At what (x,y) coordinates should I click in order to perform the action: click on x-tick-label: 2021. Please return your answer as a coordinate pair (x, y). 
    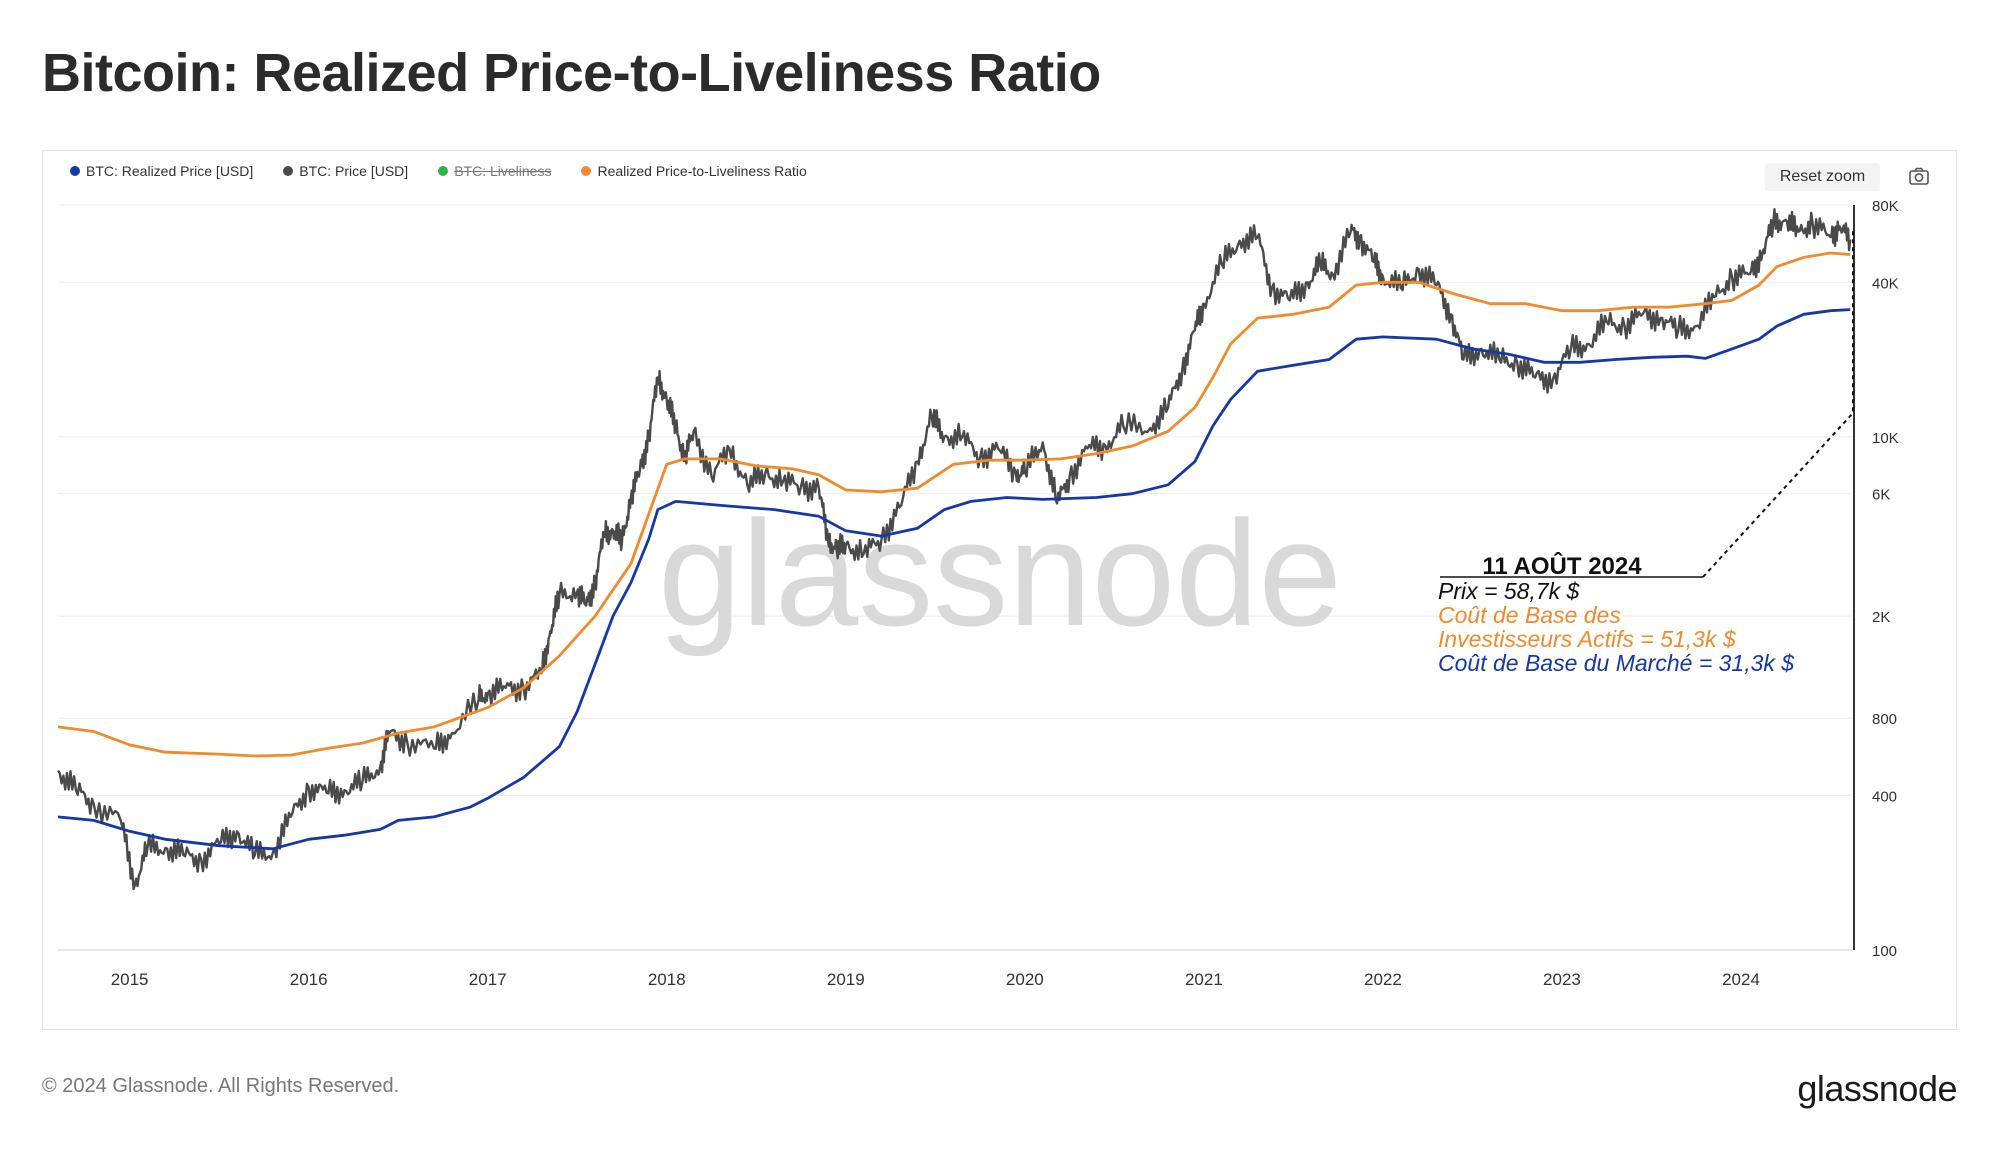
    Looking at the image, I should click on (1204, 979).